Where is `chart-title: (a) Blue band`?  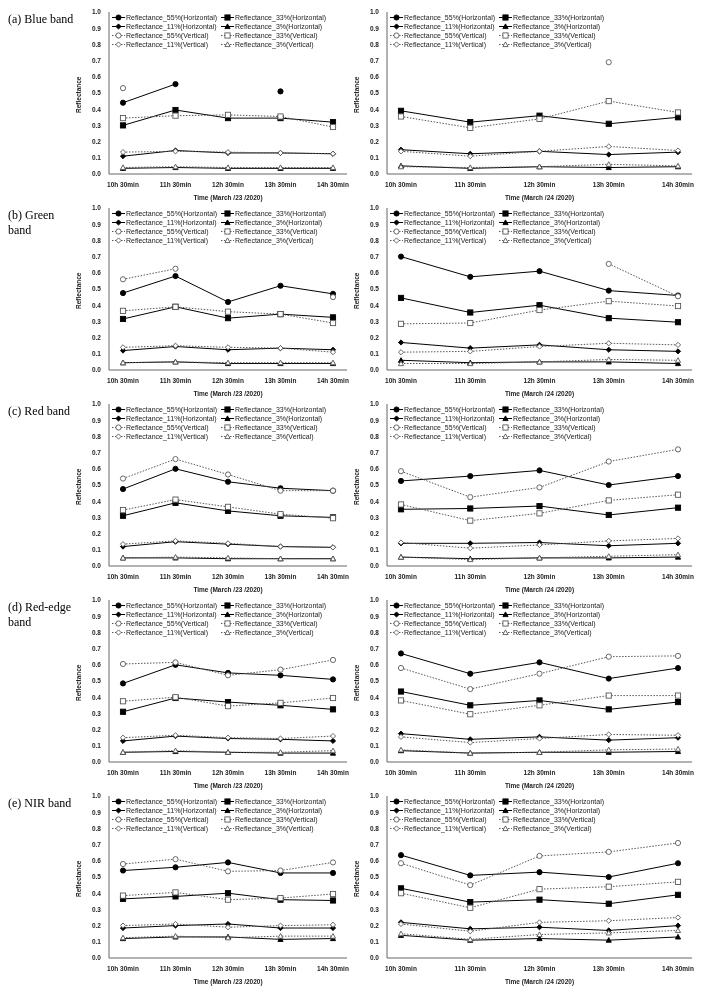
chart-title: (a) Blue band is located at coordinates (41, 19).